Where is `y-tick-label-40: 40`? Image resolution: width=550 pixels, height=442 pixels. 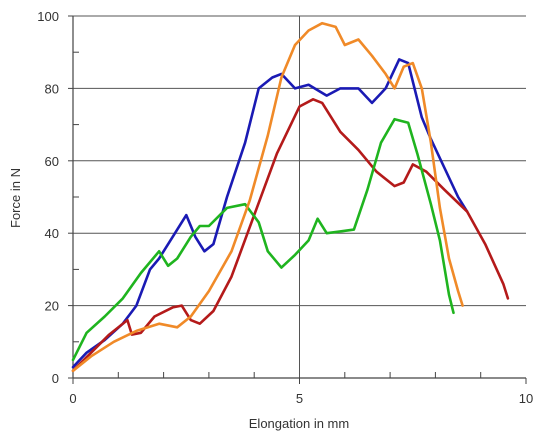 y-tick-label-40: 40 is located at coordinates (52, 233).